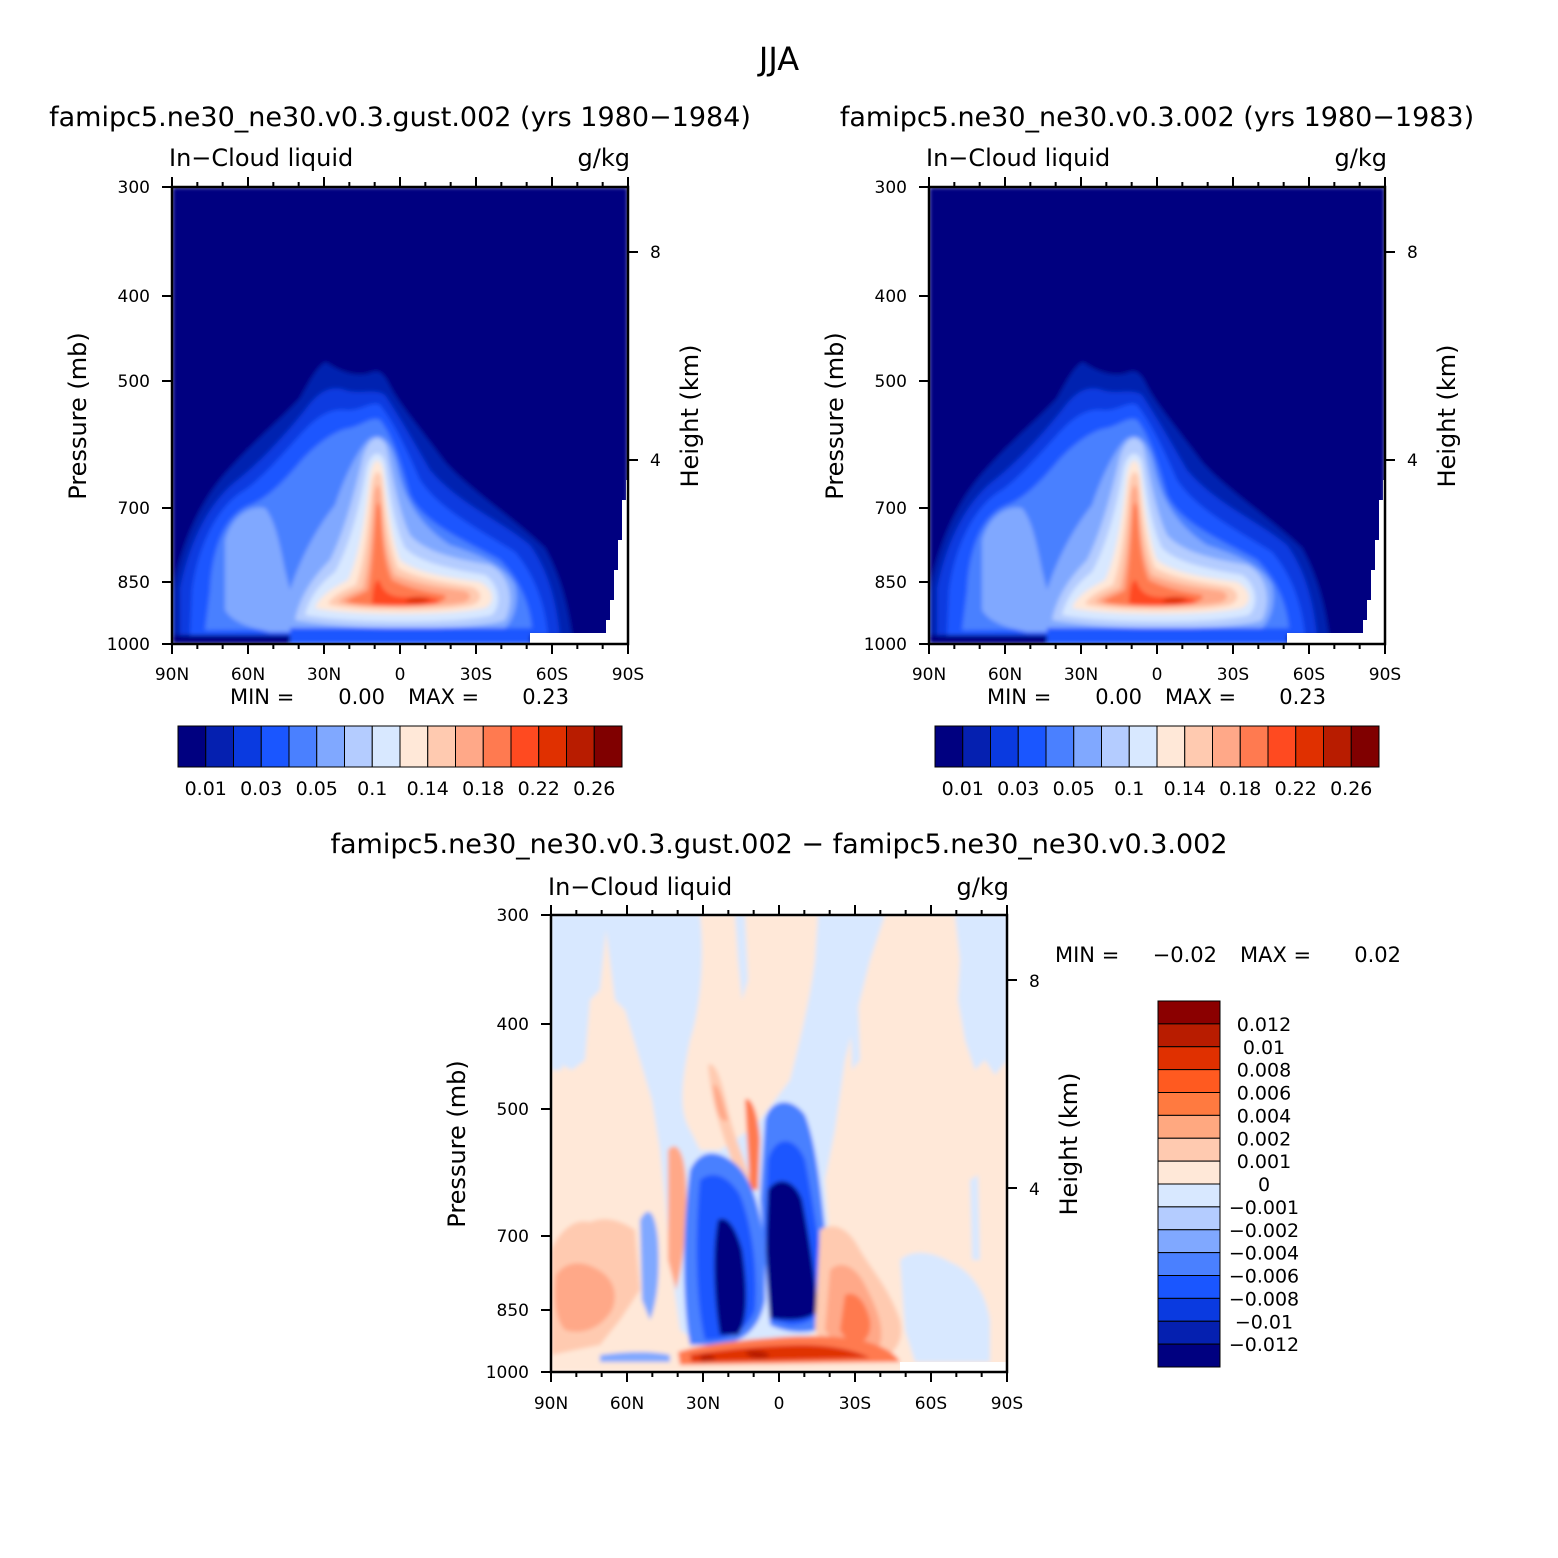 The height and width of the screenshot is (1558, 1558). What do you see at coordinates (262, 697) in the screenshot?
I see `min-label: MIN =` at bounding box center [262, 697].